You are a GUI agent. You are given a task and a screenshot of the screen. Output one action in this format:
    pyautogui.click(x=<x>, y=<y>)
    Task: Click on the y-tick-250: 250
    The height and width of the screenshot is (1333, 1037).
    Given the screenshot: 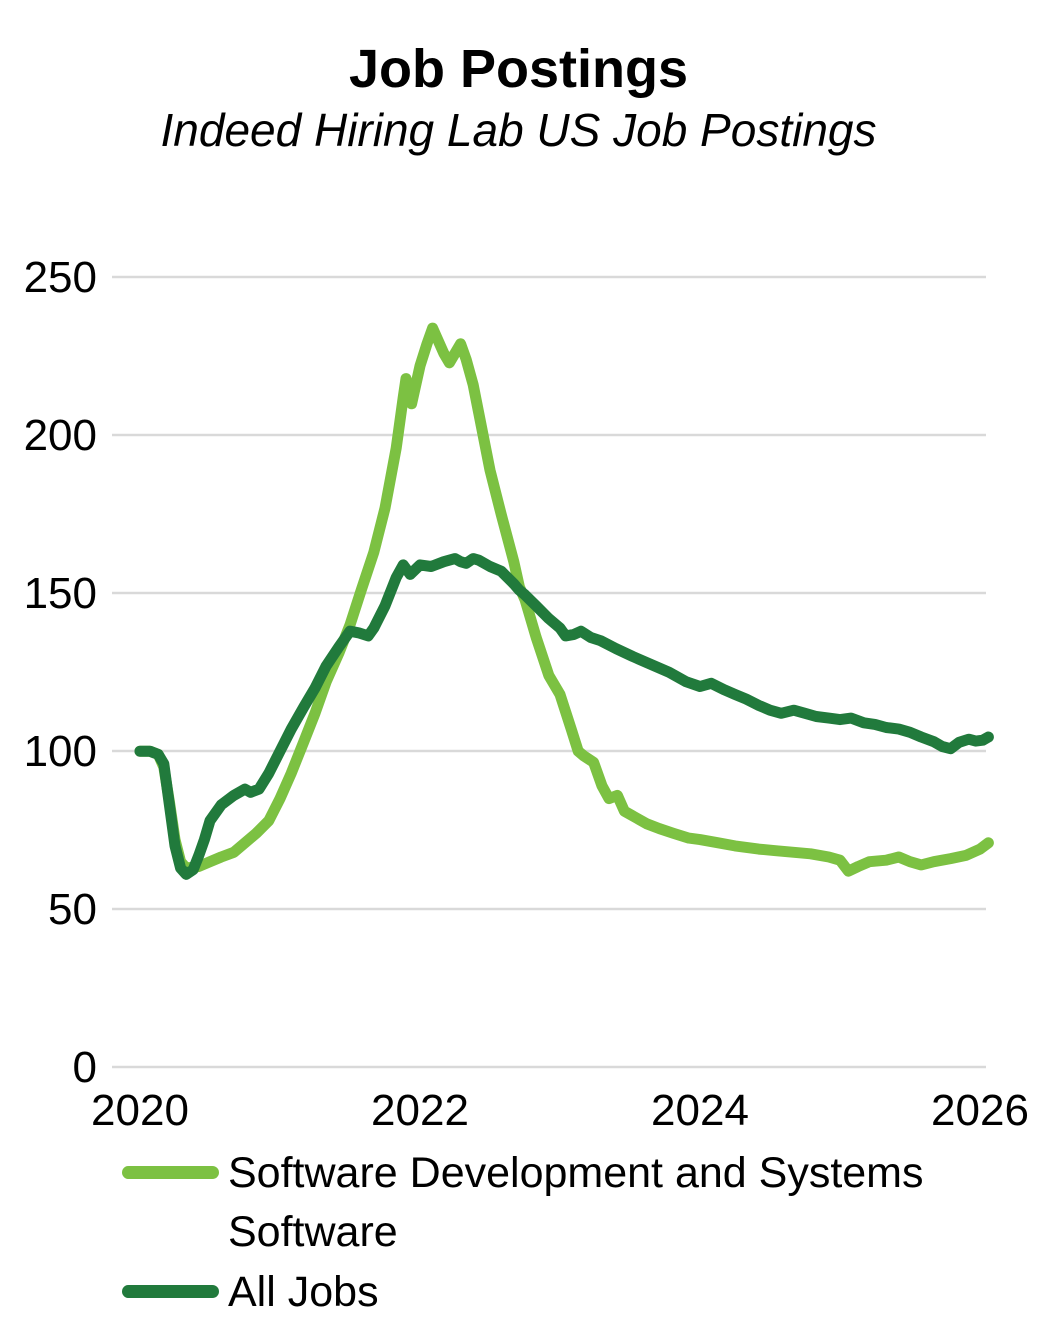 What is the action you would take?
    pyautogui.click(x=60, y=277)
    